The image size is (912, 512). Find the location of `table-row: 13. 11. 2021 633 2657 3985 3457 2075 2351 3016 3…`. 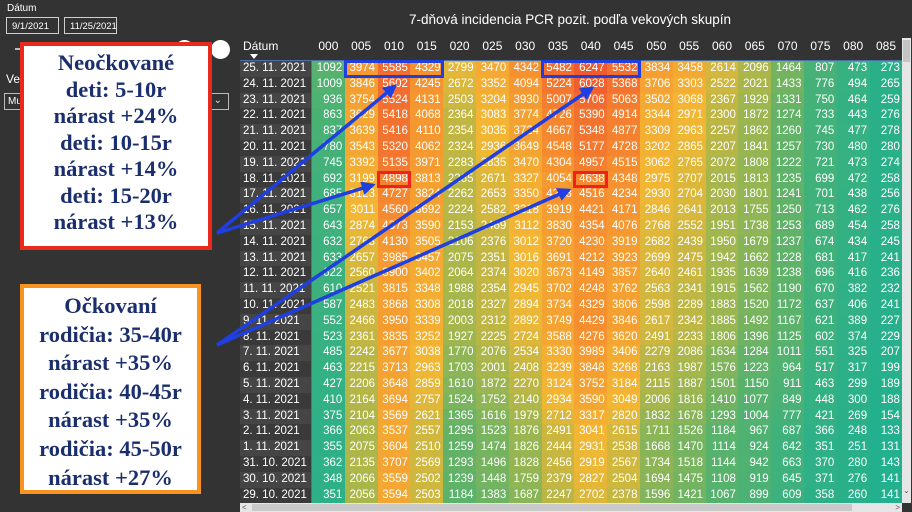

table-row: 13. 11. 2021 633 2657 3985 3457 2075 2351 3016 3… is located at coordinates (571, 258).